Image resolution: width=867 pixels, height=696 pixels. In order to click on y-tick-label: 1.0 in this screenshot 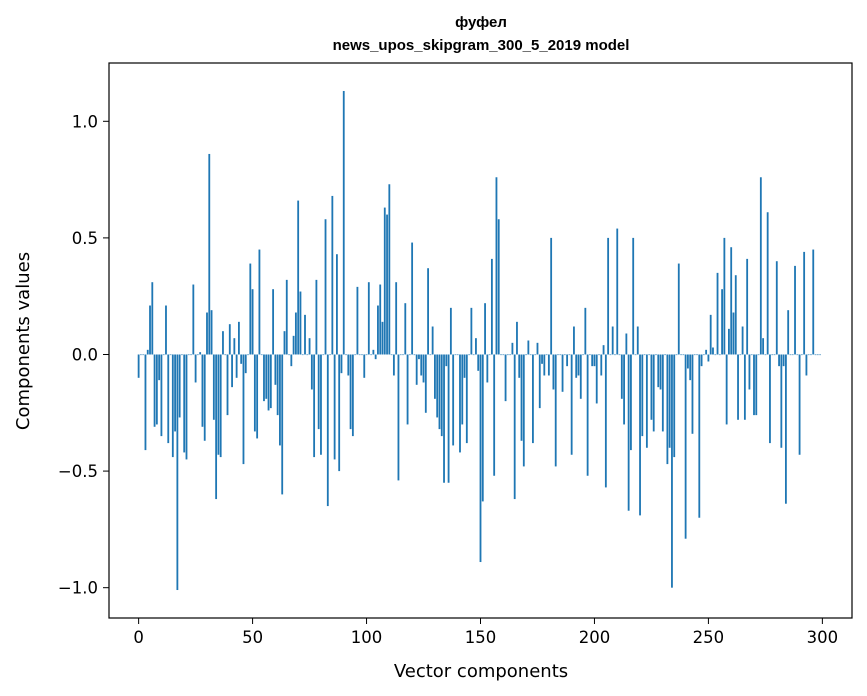, I will do `click(85, 121)`.